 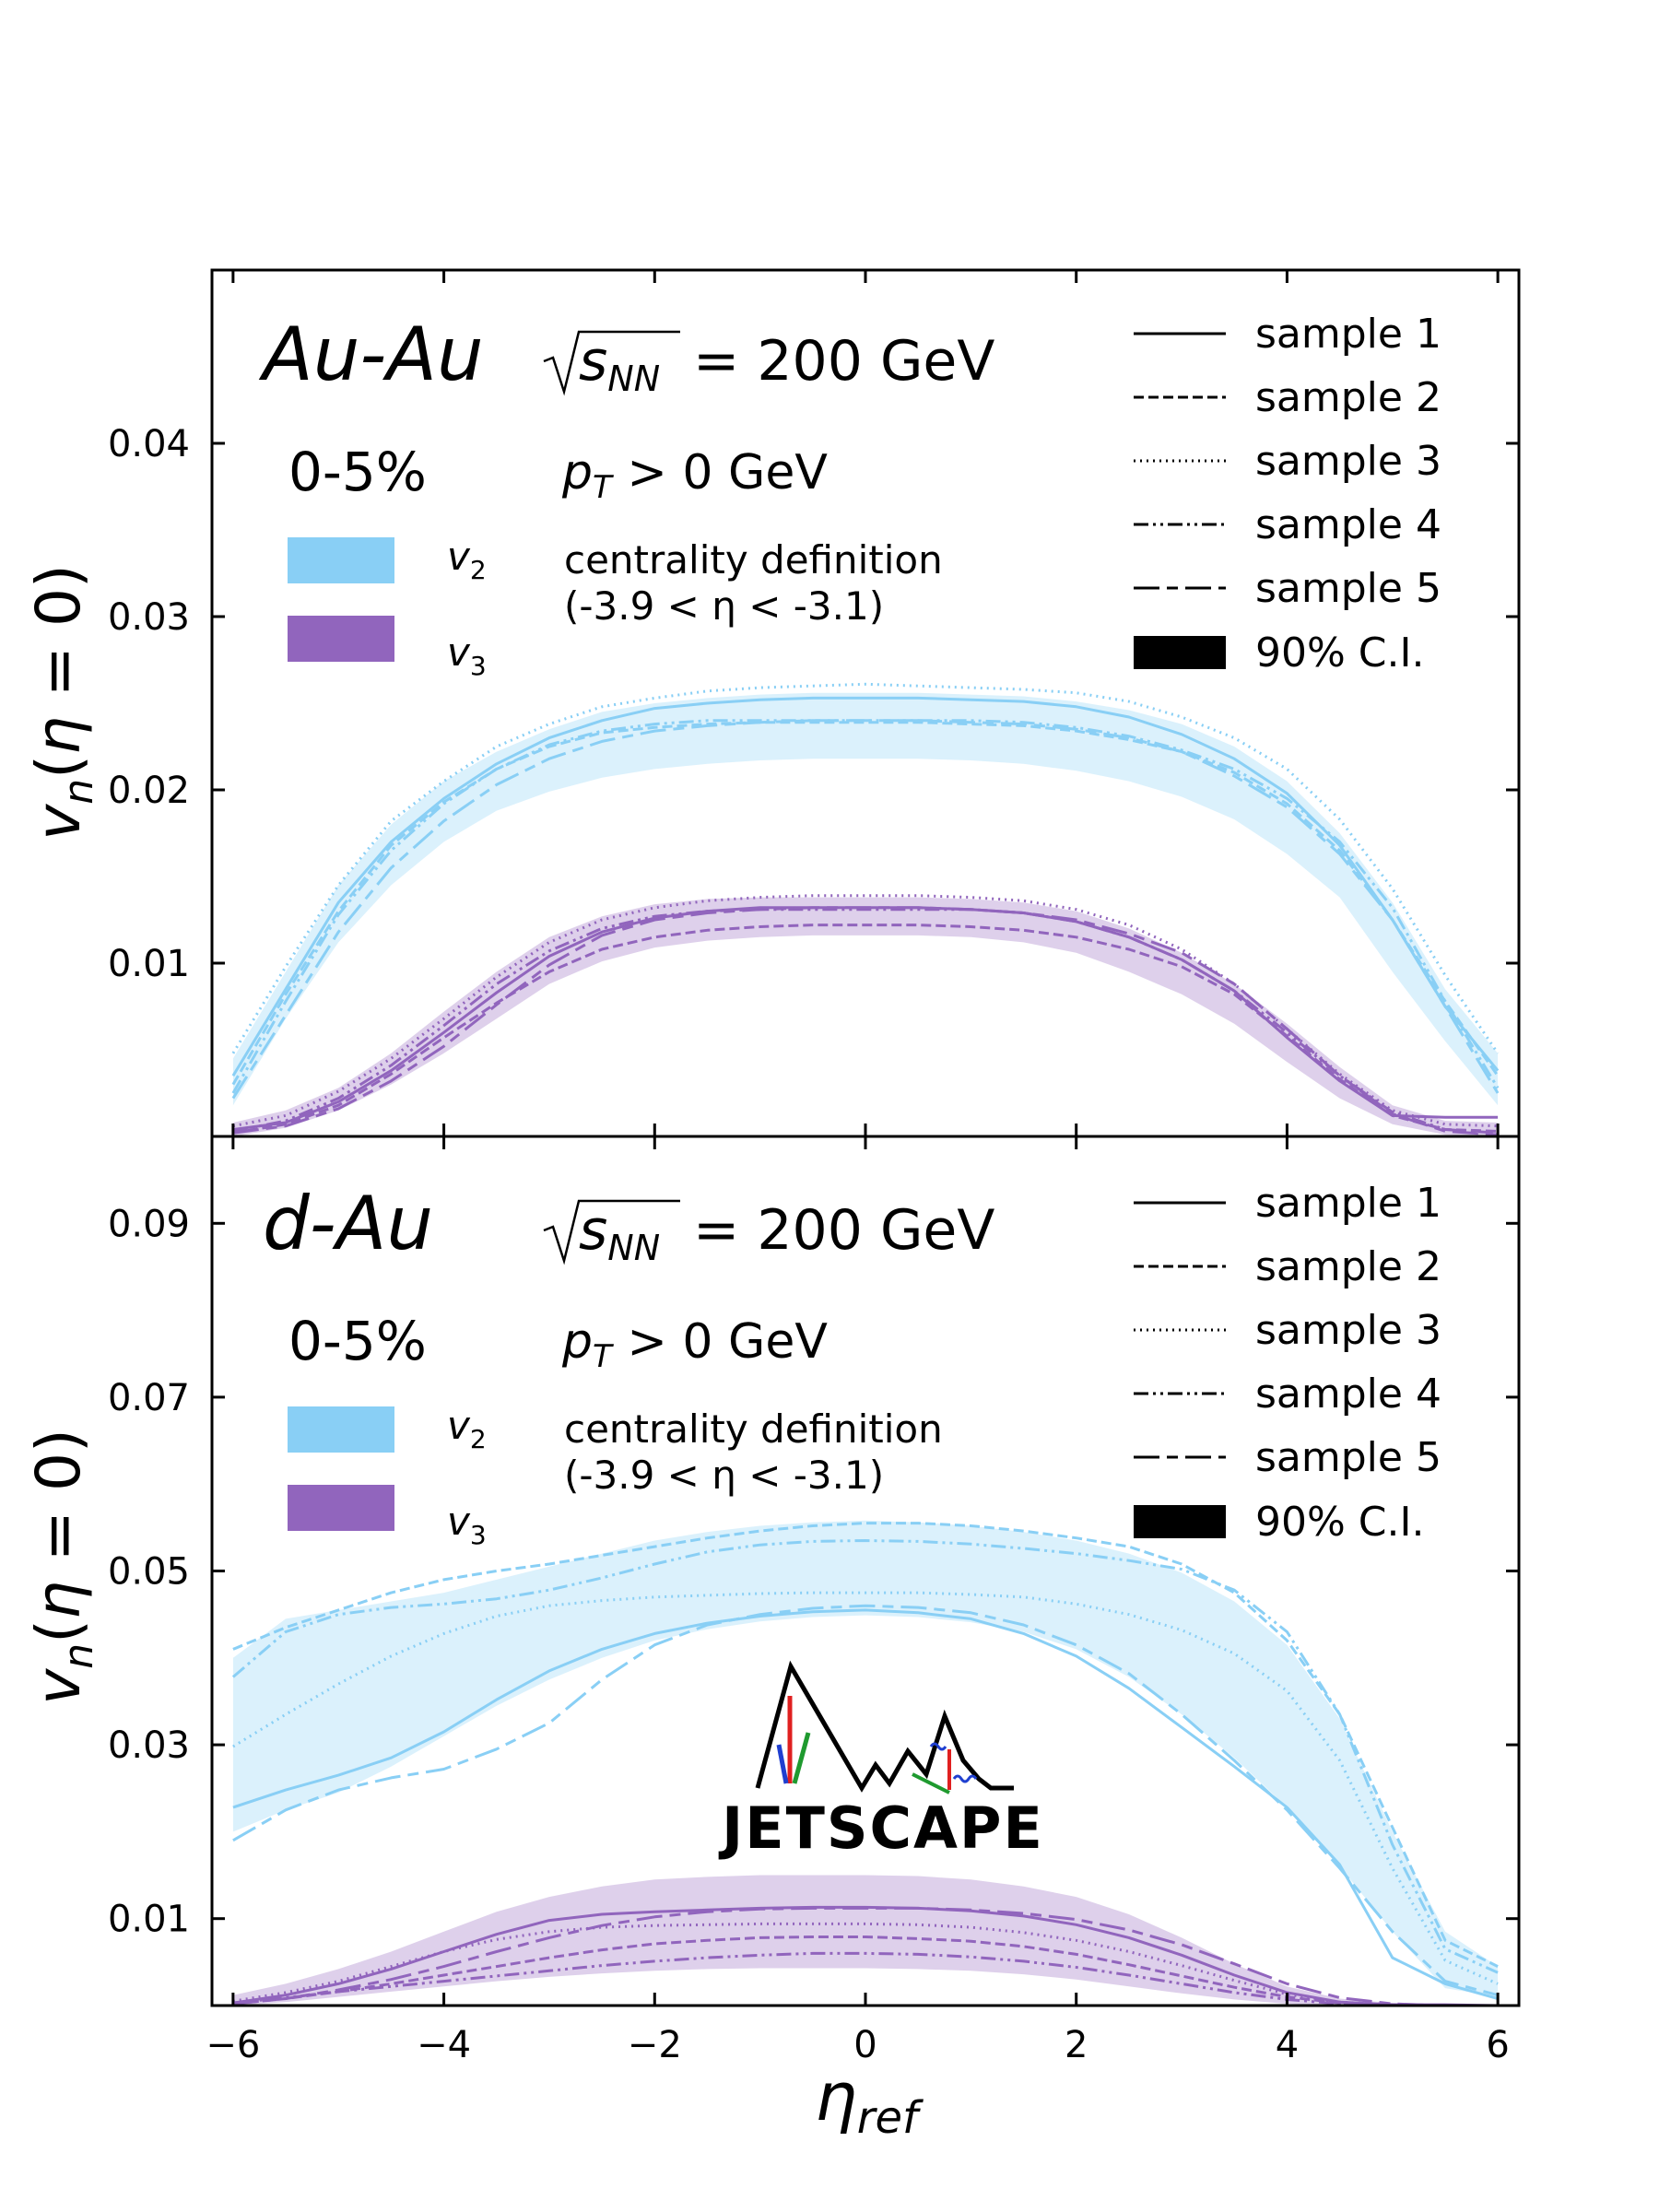 I want to click on y-tick-label: 0.04, so click(x=149, y=444).